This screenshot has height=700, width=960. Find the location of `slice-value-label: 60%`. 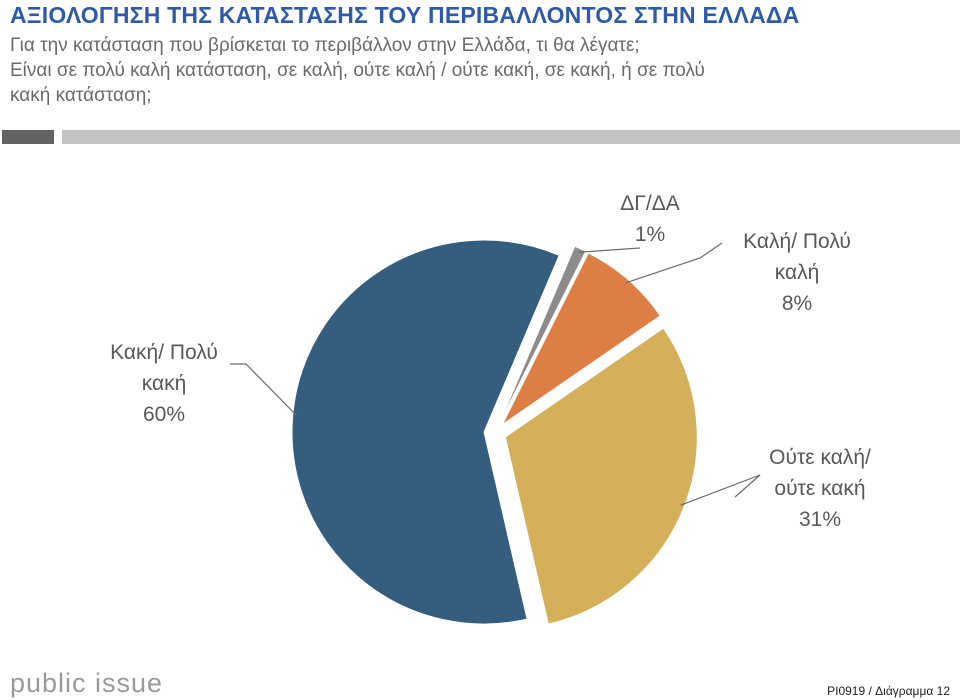

slice-value-label: 60% is located at coordinates (164, 414).